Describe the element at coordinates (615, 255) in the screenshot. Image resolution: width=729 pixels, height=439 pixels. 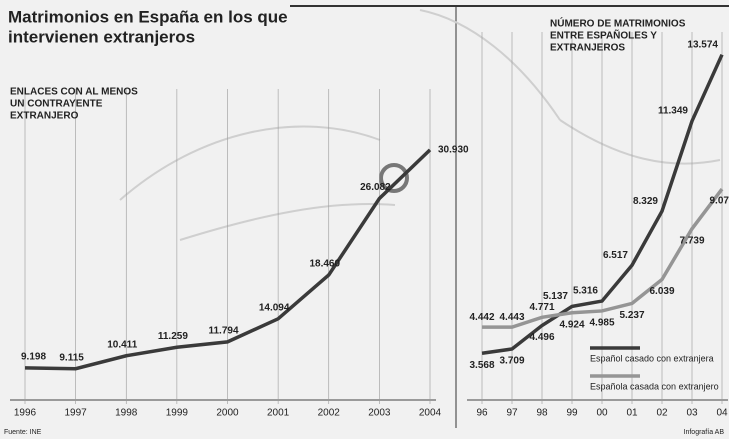
I see `value-label: 6.517` at that location.